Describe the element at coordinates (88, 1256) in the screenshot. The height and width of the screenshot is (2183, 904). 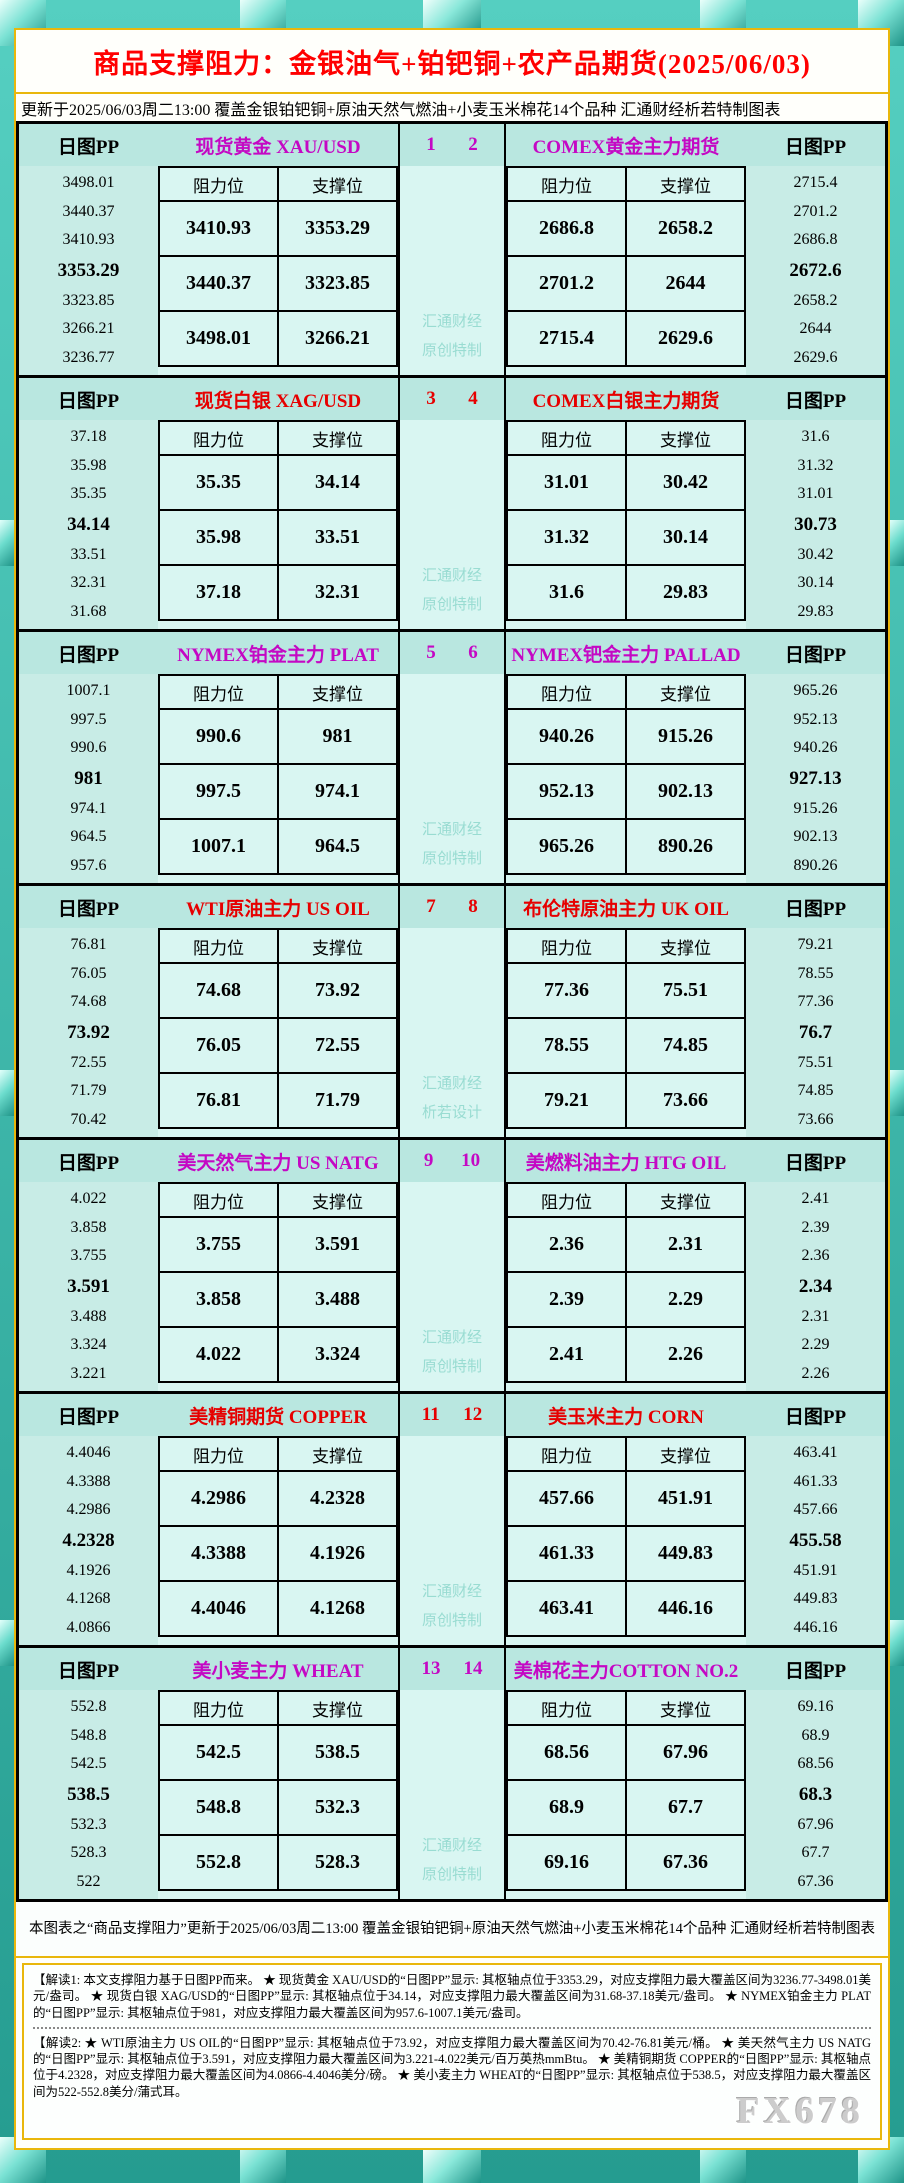
I see `pp-level: 3.755` at that location.